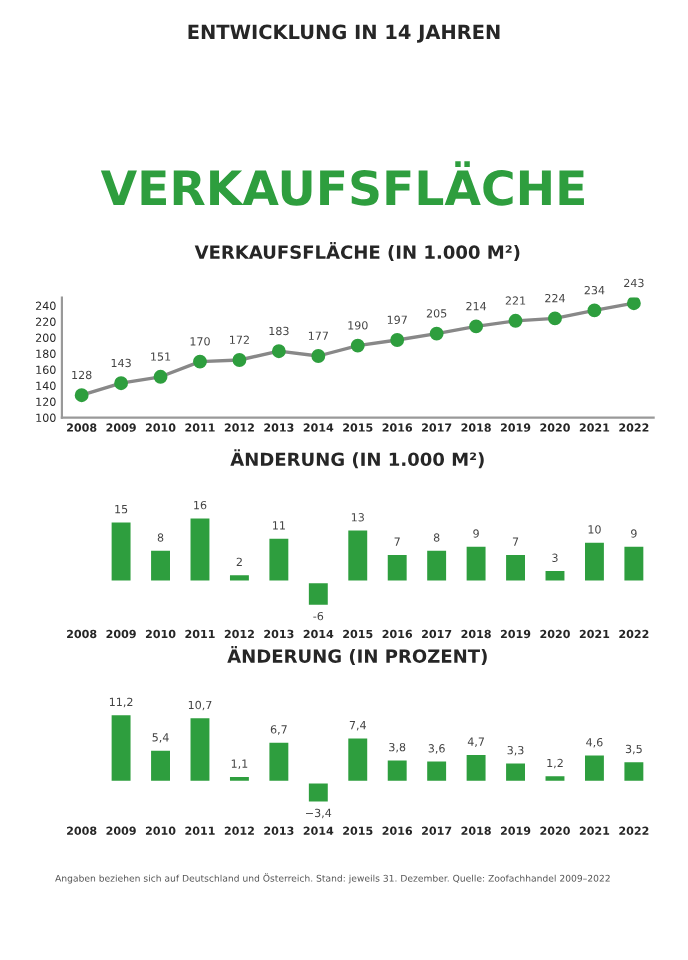  Describe the element at coordinates (357, 655) in the screenshot. I see `chart-title: ÄNDERUNG (IN PROZENT)` at that location.